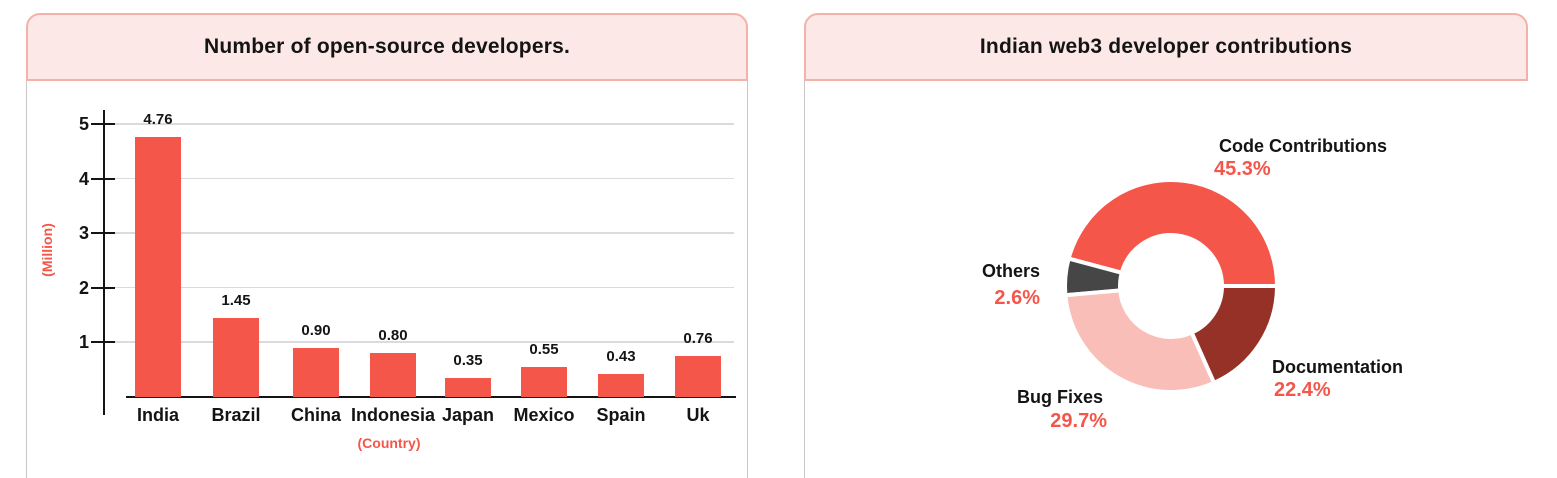 The image size is (1557, 478). What do you see at coordinates (389, 443) in the screenshot?
I see `x-axis-unit-label: (Country)` at bounding box center [389, 443].